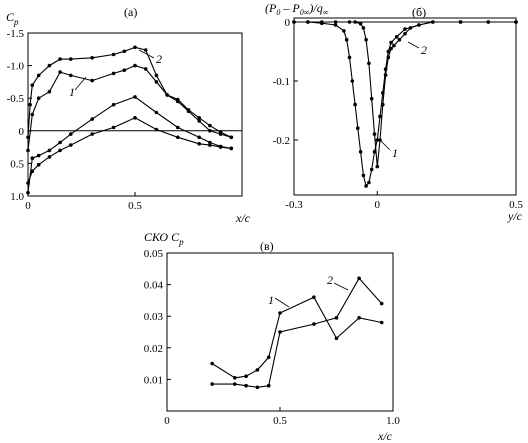 This screenshot has height=443, width=528. Describe the element at coordinates (129, 144) in the screenshot. I see `panel-a-series-2-lower-line` at that location.